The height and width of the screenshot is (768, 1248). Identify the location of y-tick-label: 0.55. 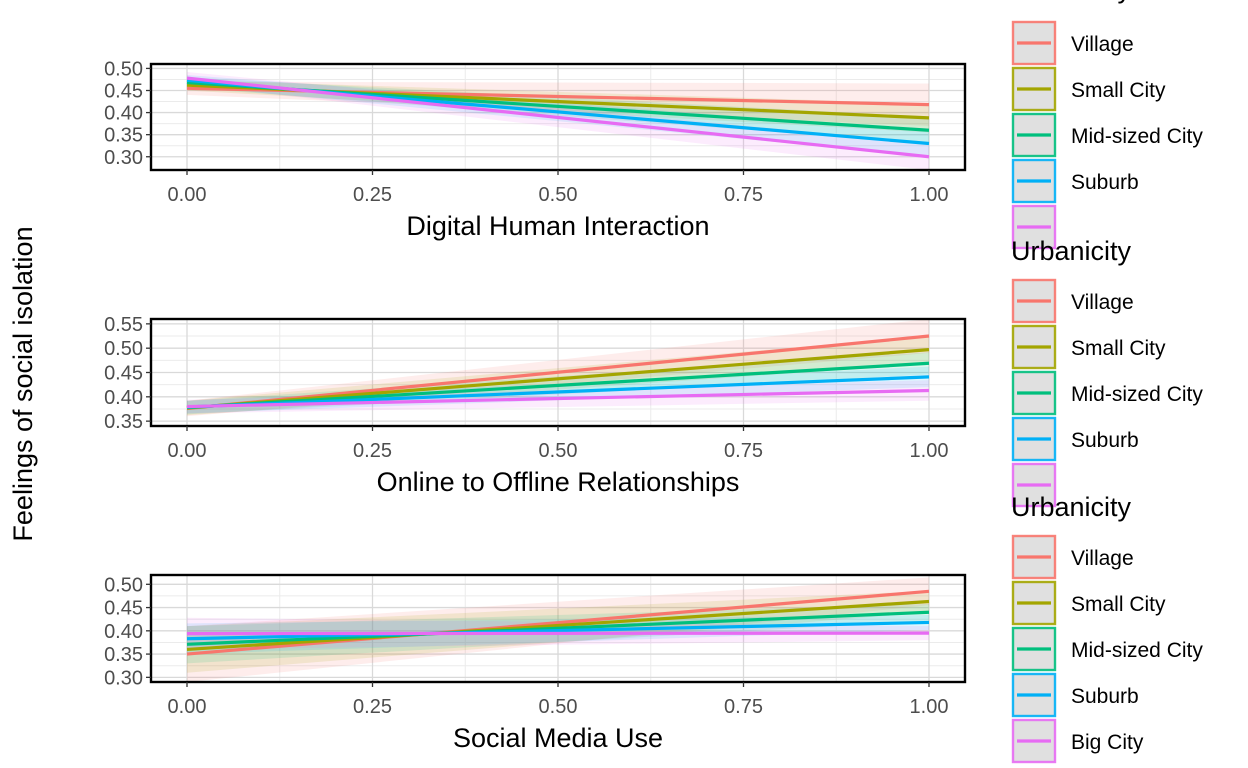
(123, 325).